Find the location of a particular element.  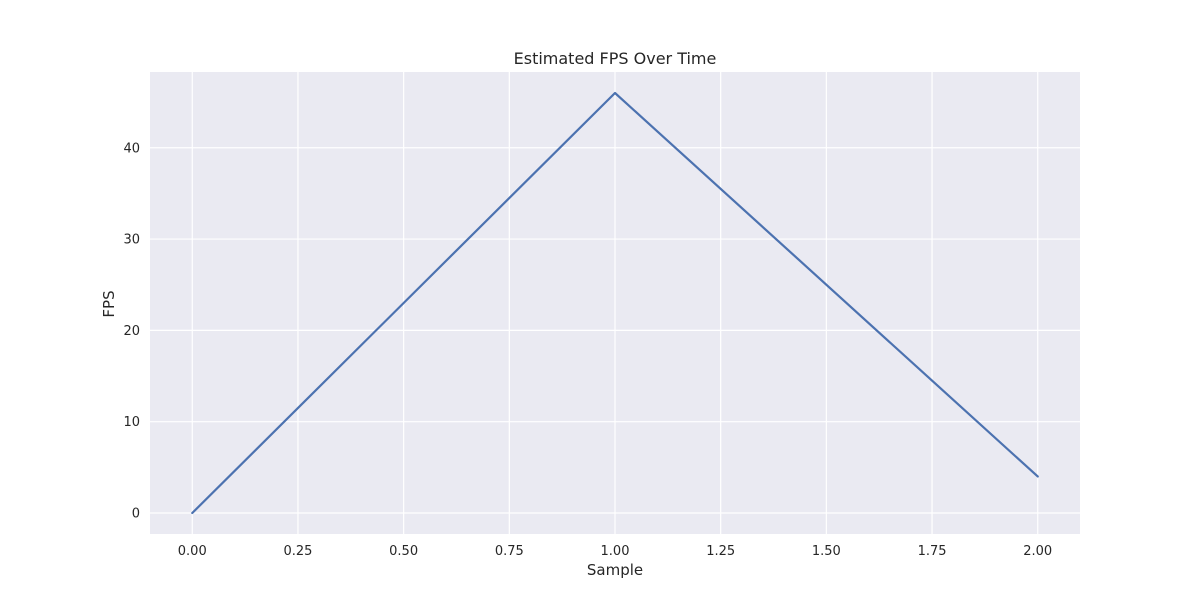

y-tick-label: 40 is located at coordinates (131, 148).